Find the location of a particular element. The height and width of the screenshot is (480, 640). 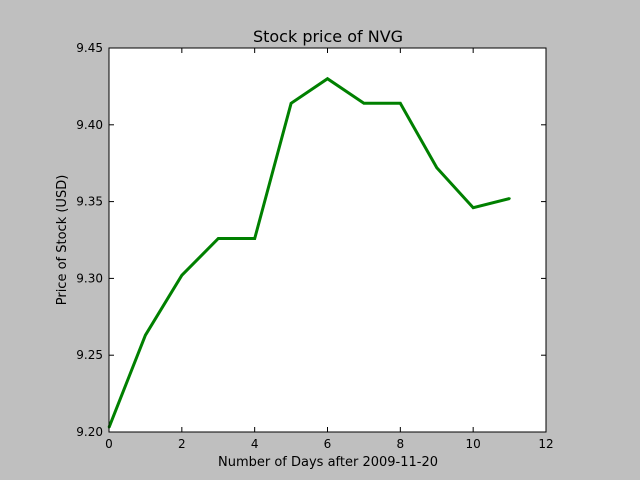

y-tick-label: 9.25 is located at coordinates (89, 355).